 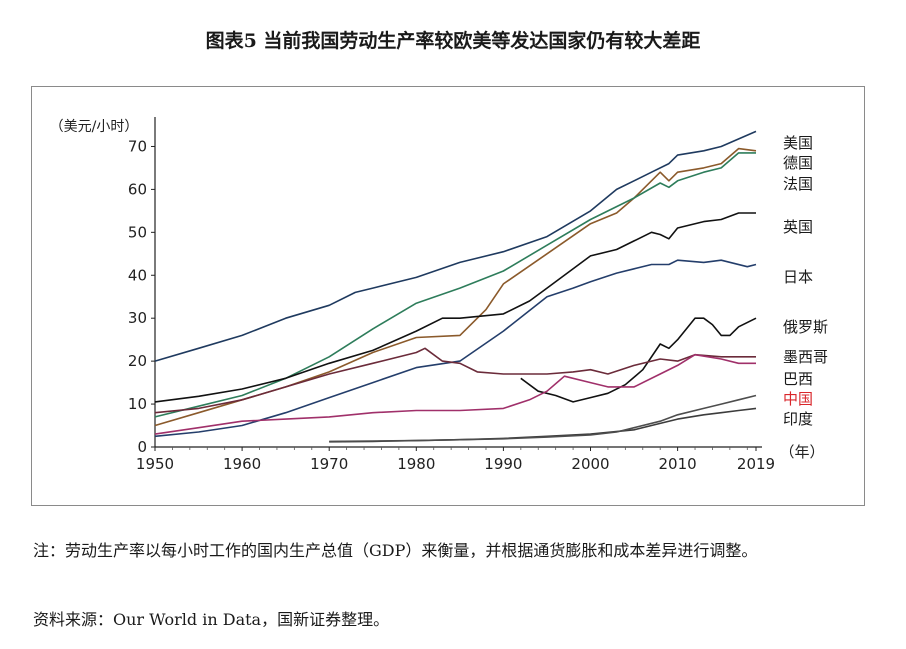 What do you see at coordinates (798, 277) in the screenshot?
I see `series-end-label-4: 日本` at bounding box center [798, 277].